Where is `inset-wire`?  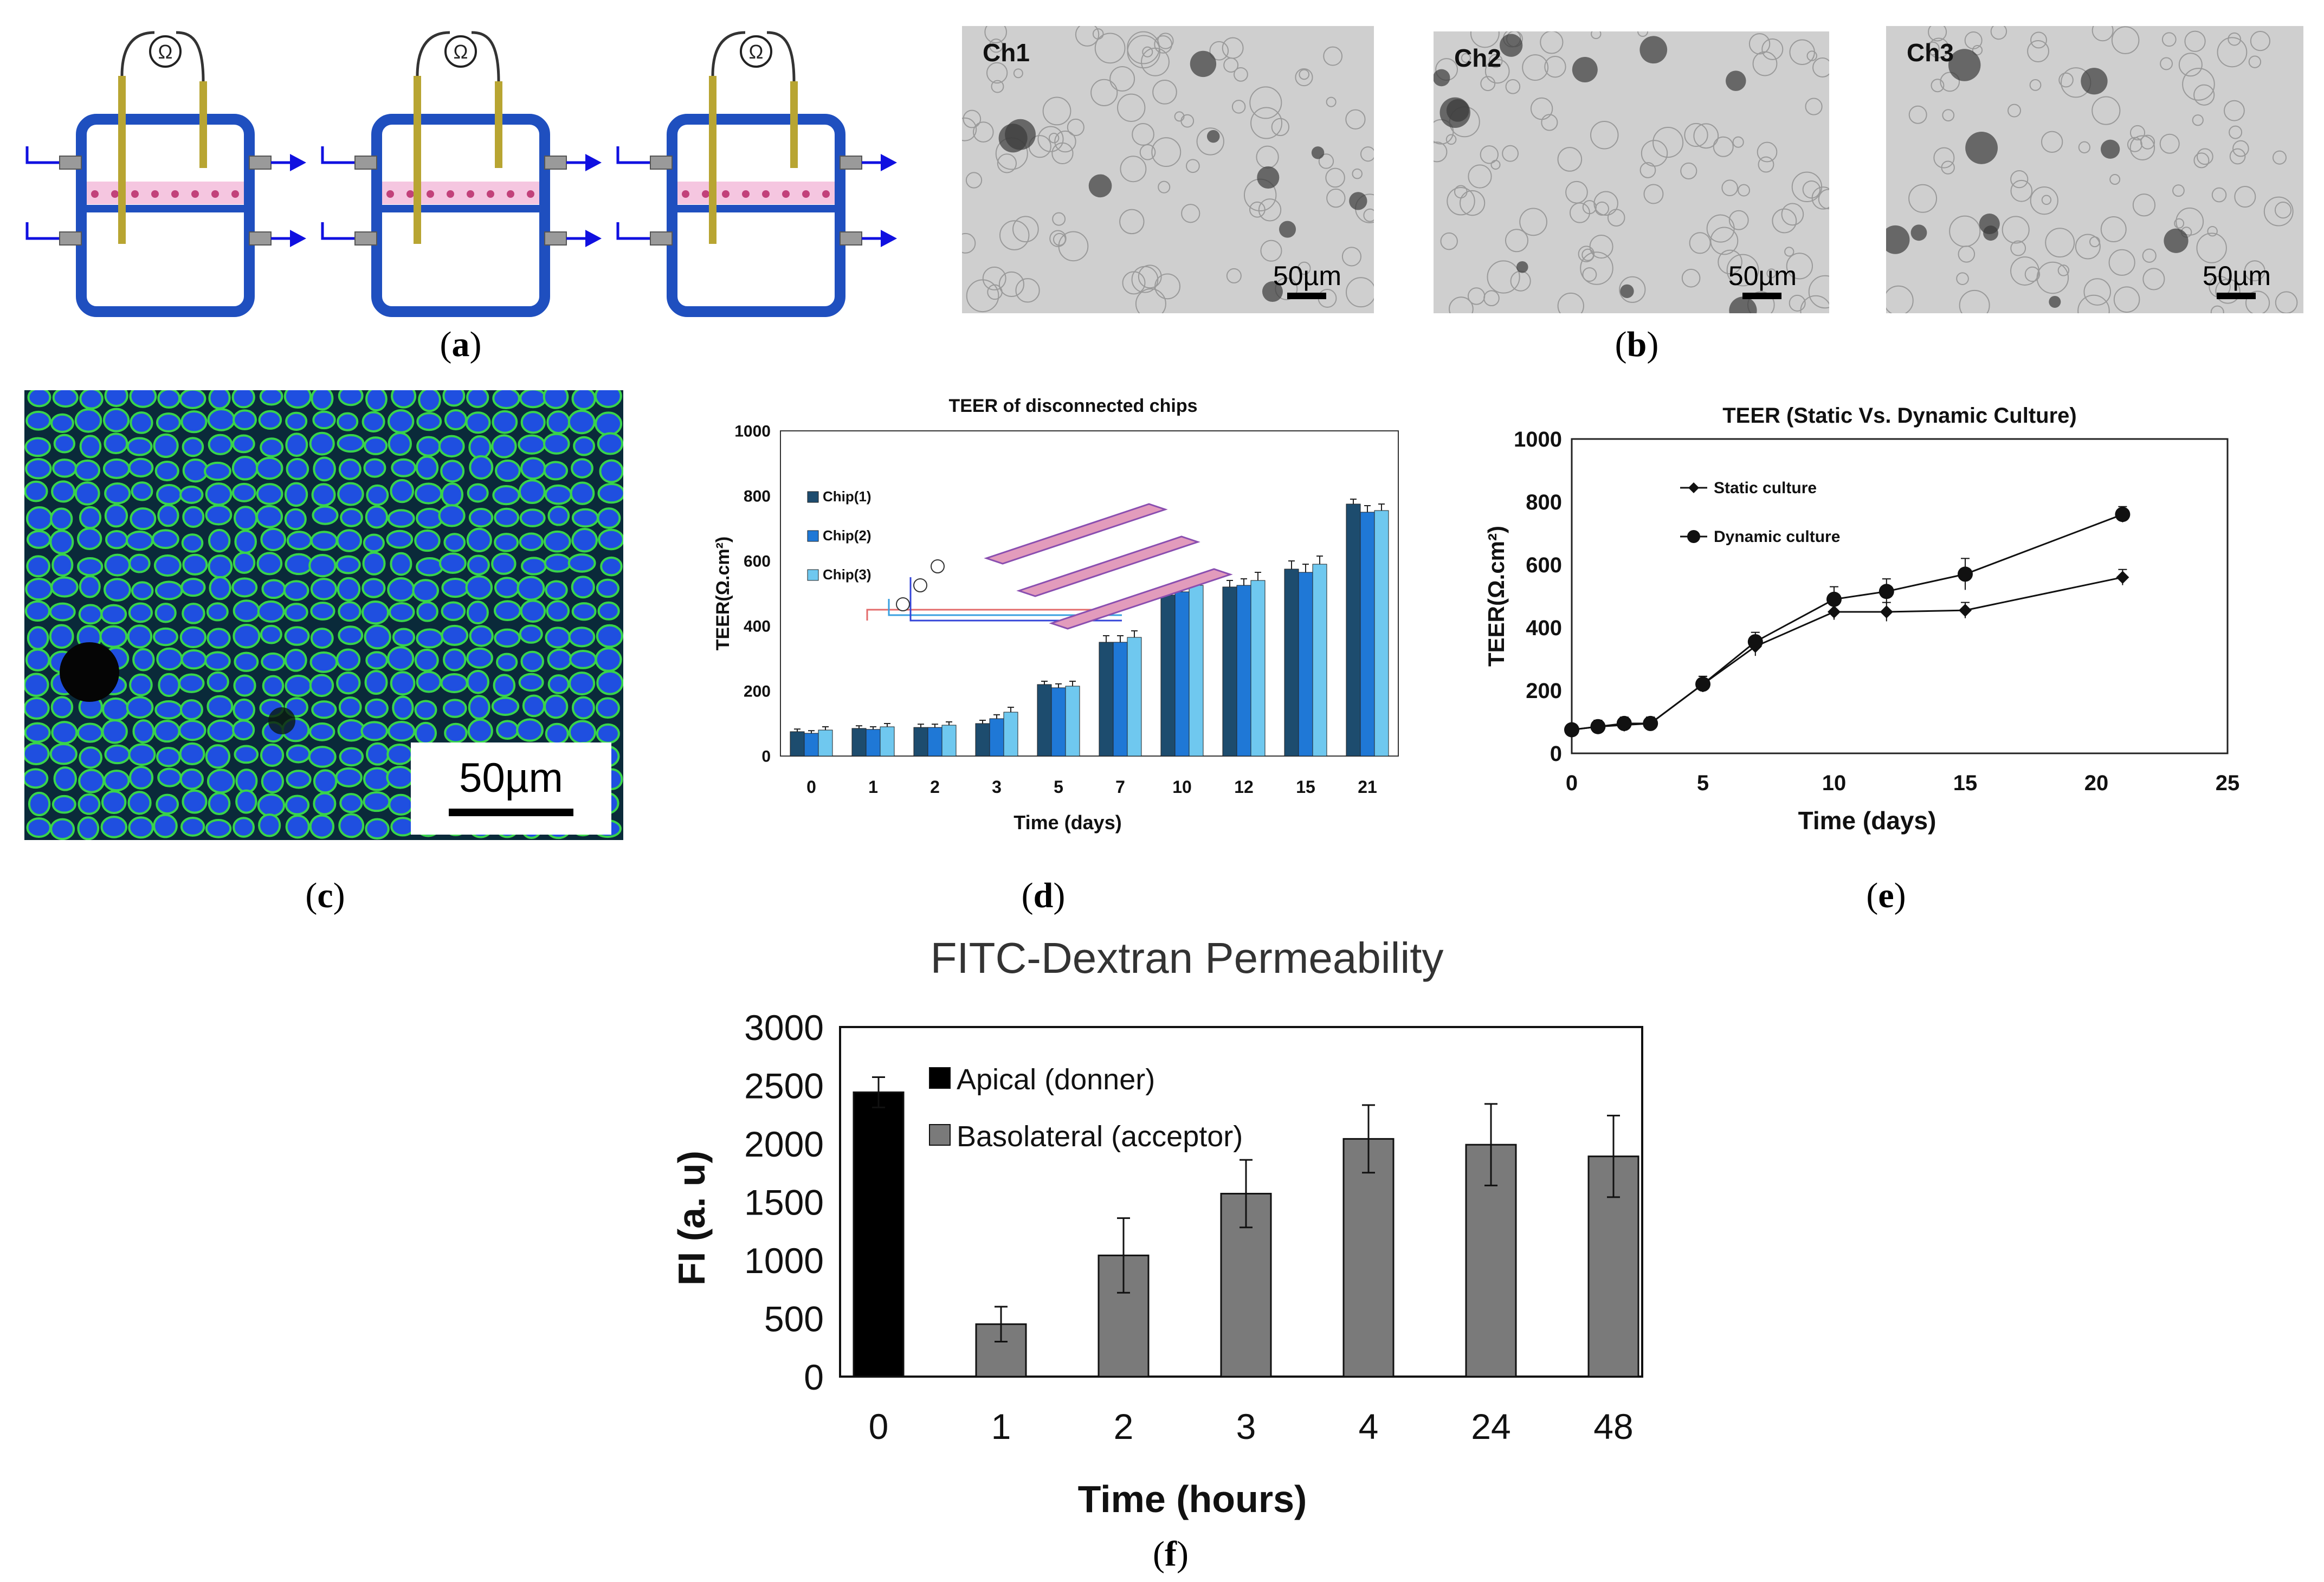 inset-wire is located at coordinates (1005, 607).